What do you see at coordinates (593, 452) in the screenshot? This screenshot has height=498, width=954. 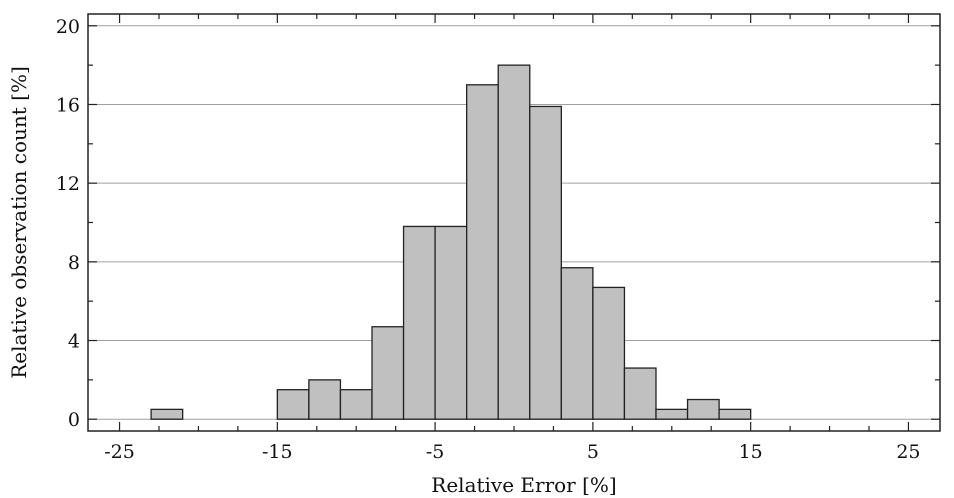 I see `x-tick-label: 5` at bounding box center [593, 452].